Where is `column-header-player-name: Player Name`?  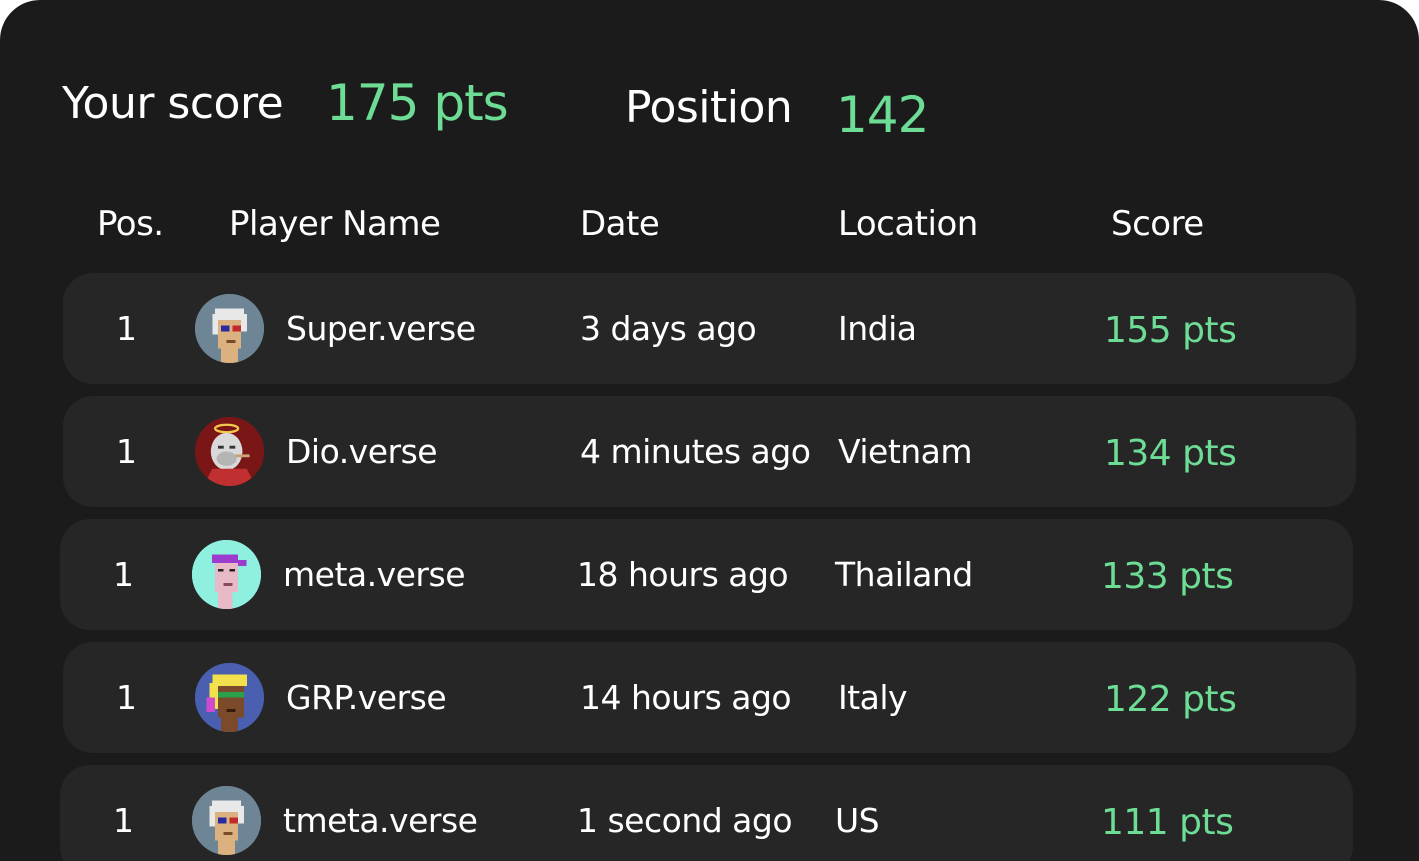 column-header-player-name: Player Name is located at coordinates (335, 224).